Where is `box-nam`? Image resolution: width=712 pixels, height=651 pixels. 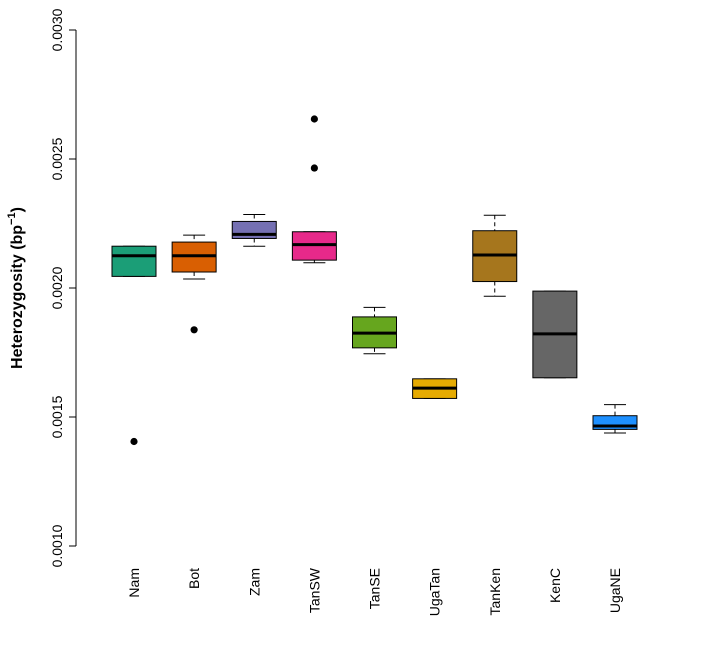 box-nam is located at coordinates (134, 345).